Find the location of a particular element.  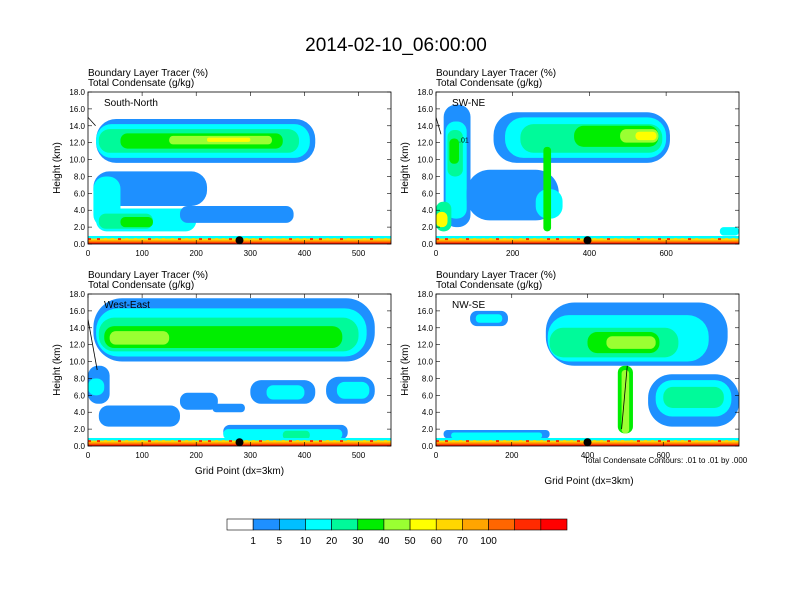

cross-section-label: West-East is located at coordinates (127, 305).